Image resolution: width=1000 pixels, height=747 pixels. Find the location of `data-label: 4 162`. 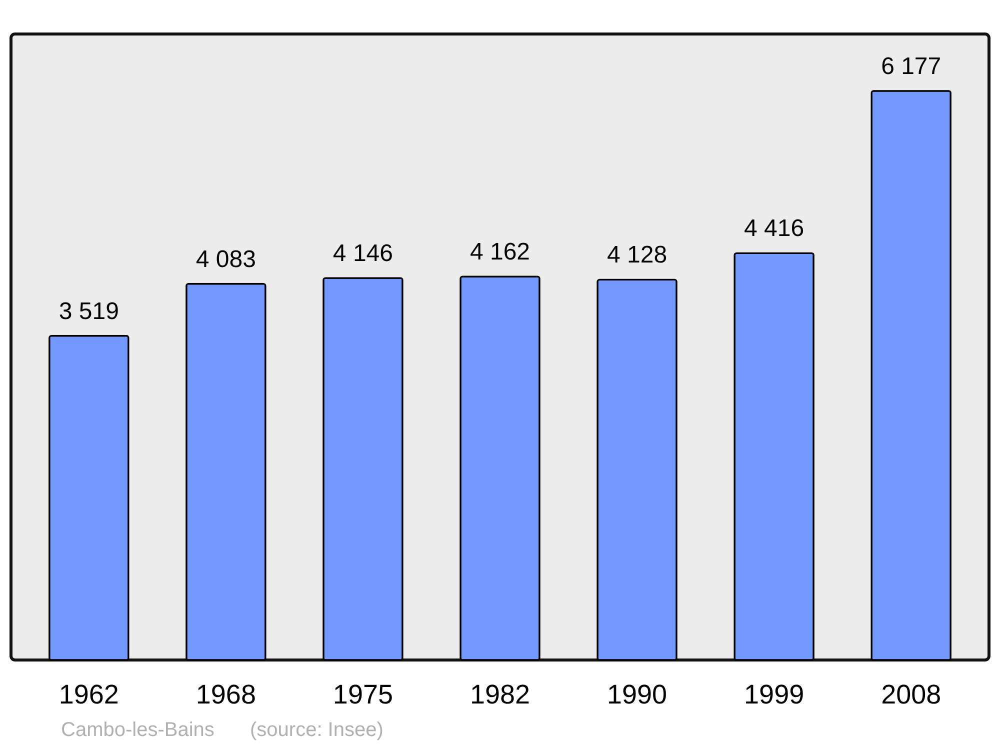

data-label: 4 162 is located at coordinates (500, 252).